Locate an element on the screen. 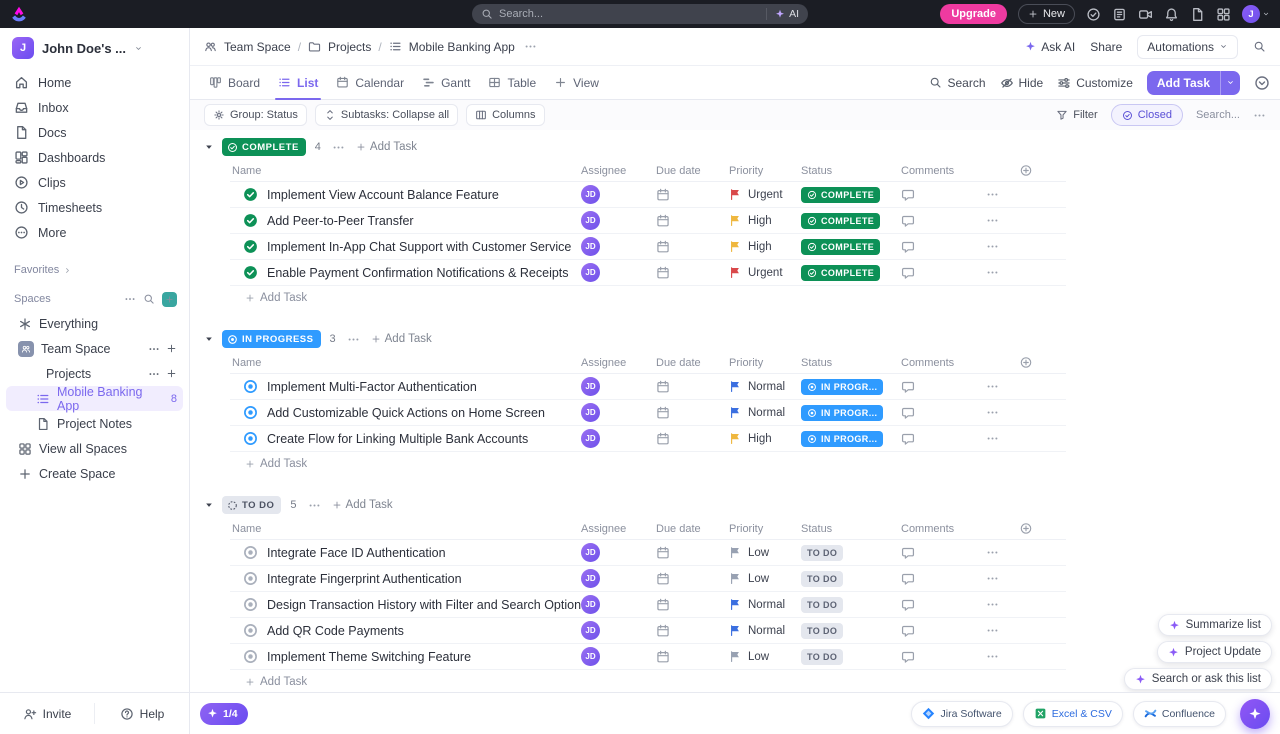 This screenshot has width=1280, height=734. toolbar-menu-icon is located at coordinates (1259, 115).